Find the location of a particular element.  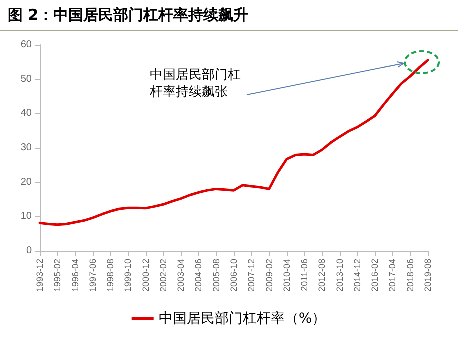

x-tick-label: 2005-08 is located at coordinates (216, 275).